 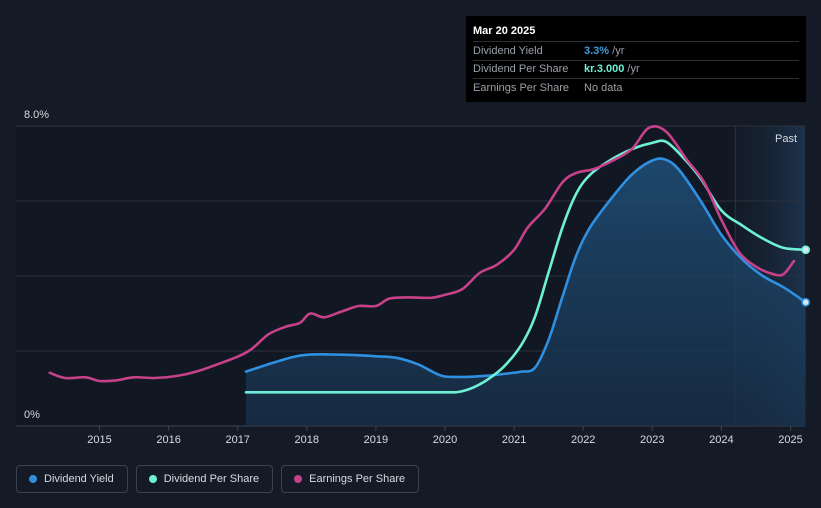 What do you see at coordinates (521, 69) in the screenshot?
I see `tooltip-label: Dividend Per Share` at bounding box center [521, 69].